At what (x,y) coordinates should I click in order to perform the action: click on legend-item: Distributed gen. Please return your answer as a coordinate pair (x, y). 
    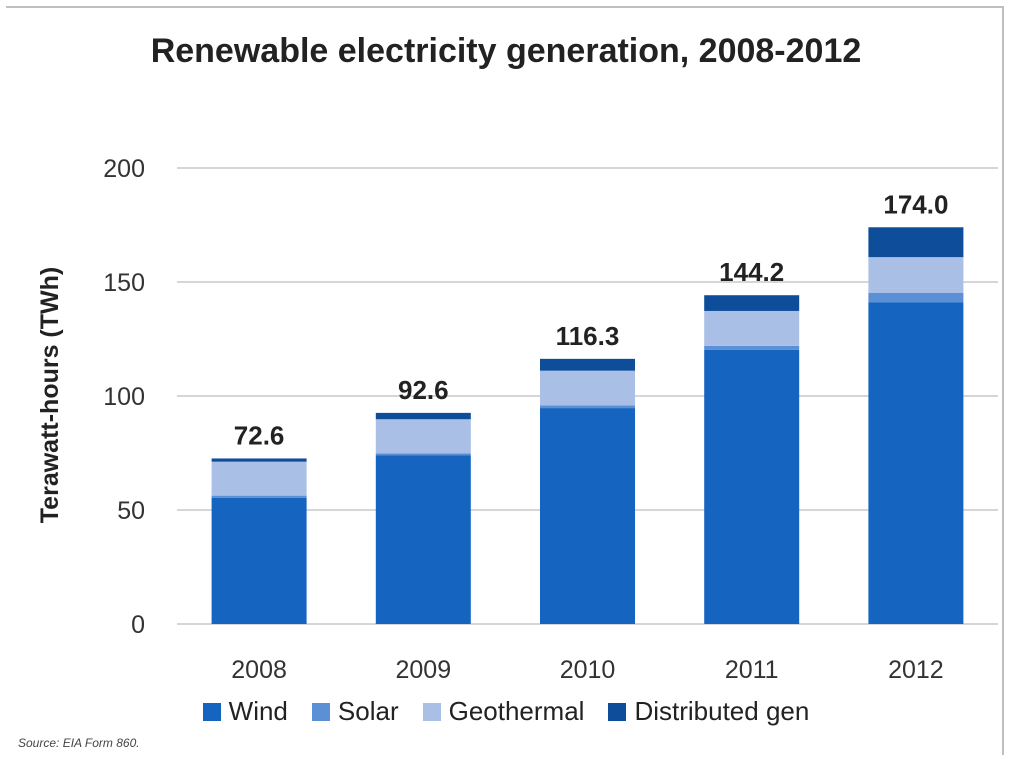
    Looking at the image, I should click on (708, 711).